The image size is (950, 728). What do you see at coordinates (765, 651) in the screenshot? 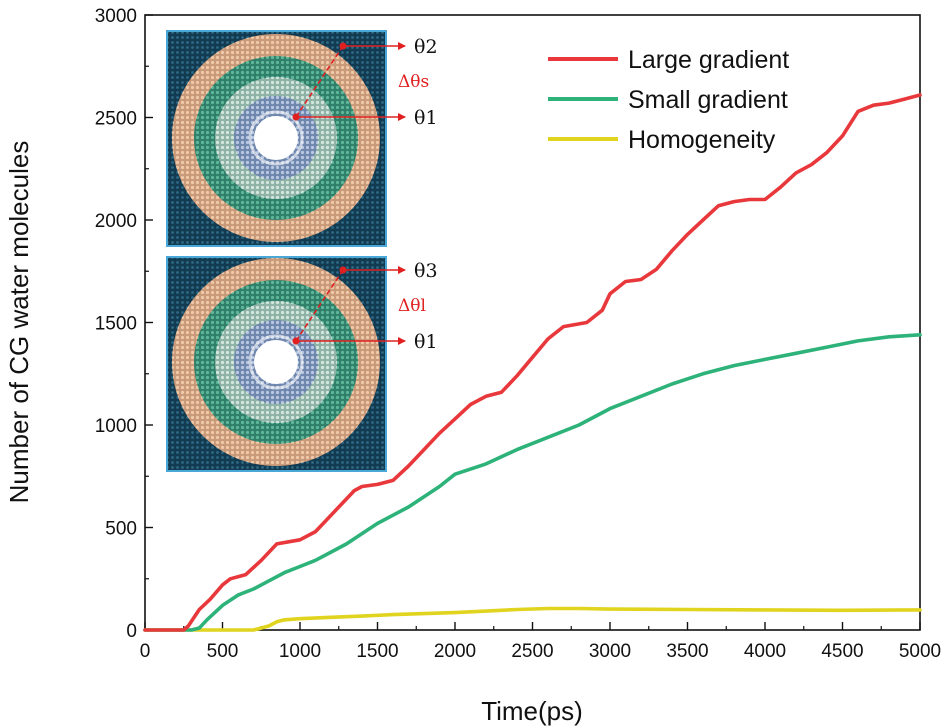
I see `x-tick-label: 4000` at bounding box center [765, 651].